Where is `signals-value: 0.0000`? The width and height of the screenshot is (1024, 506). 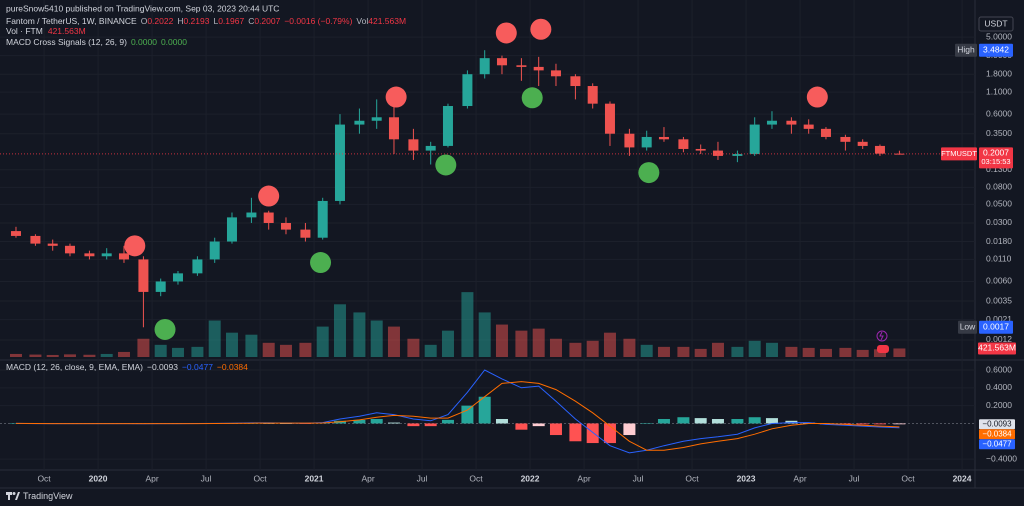
signals-value: 0.0000 is located at coordinates (174, 42).